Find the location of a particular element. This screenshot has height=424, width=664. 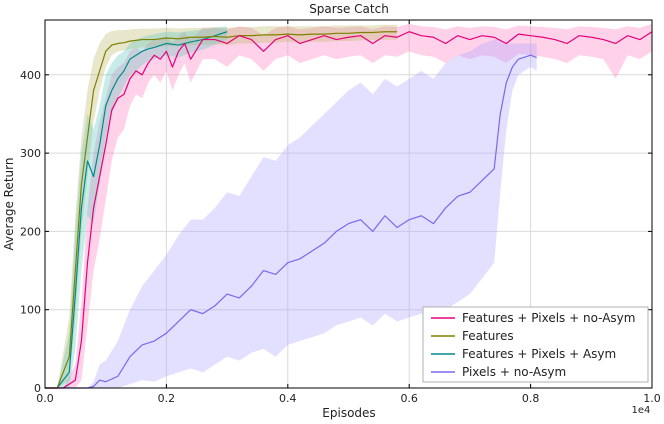

legend-box is located at coordinates (535, 344).